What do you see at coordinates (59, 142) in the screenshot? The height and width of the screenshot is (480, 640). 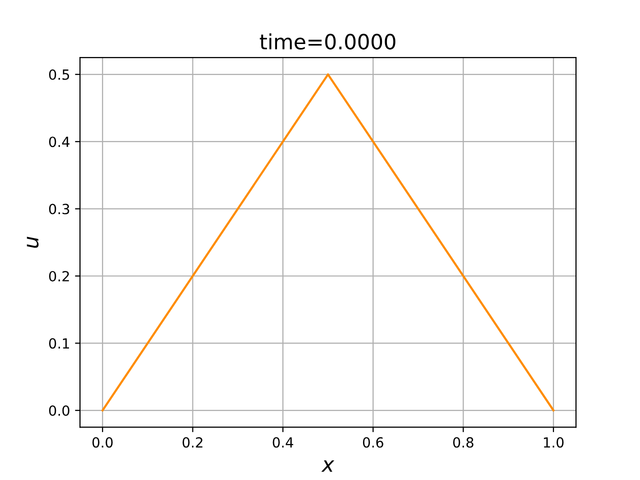 I see `y-tick-label: 0.4` at bounding box center [59, 142].